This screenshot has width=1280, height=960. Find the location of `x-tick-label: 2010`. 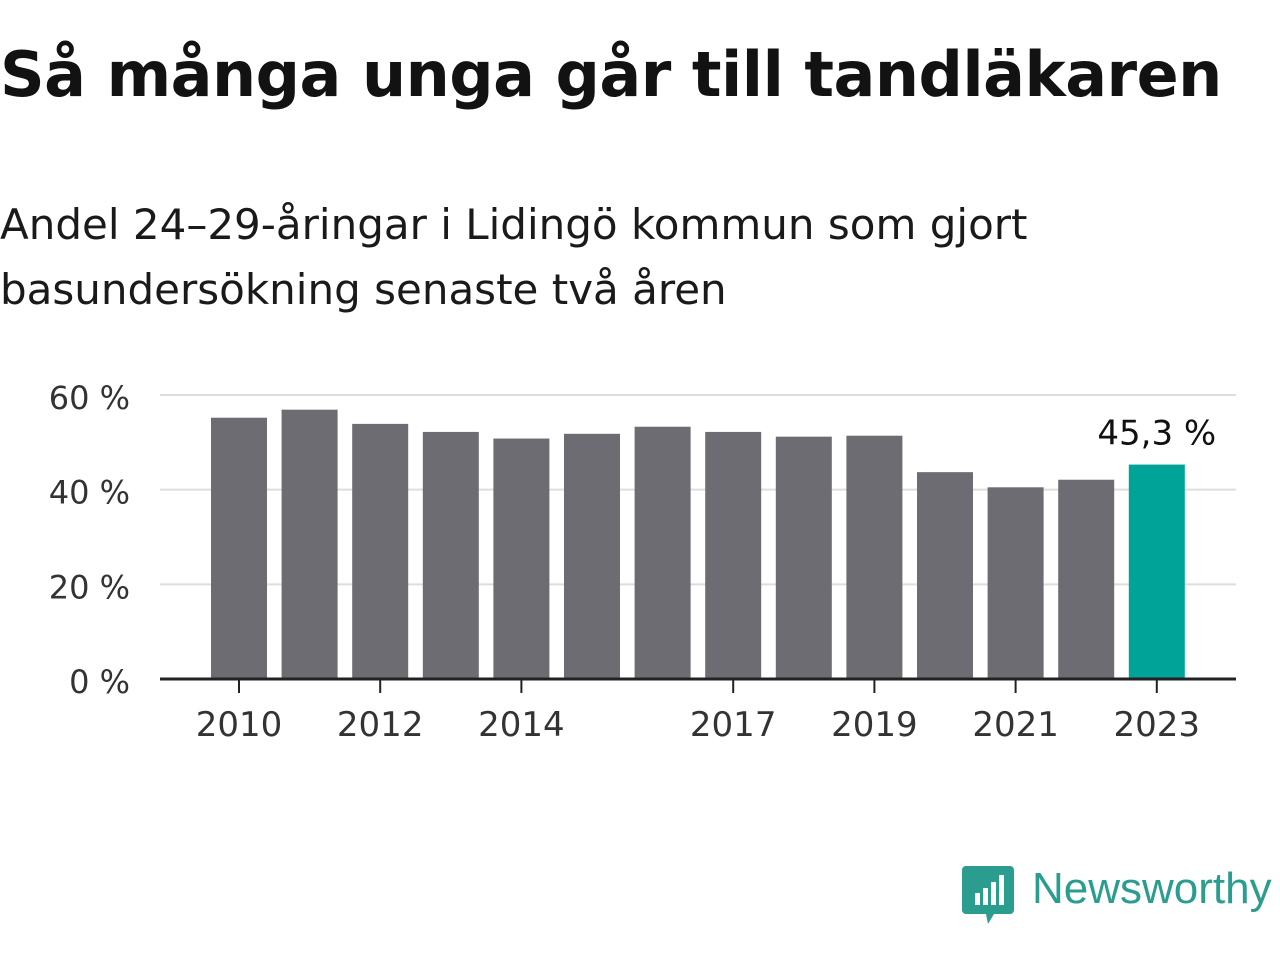

x-tick-label: 2010 is located at coordinates (239, 725).